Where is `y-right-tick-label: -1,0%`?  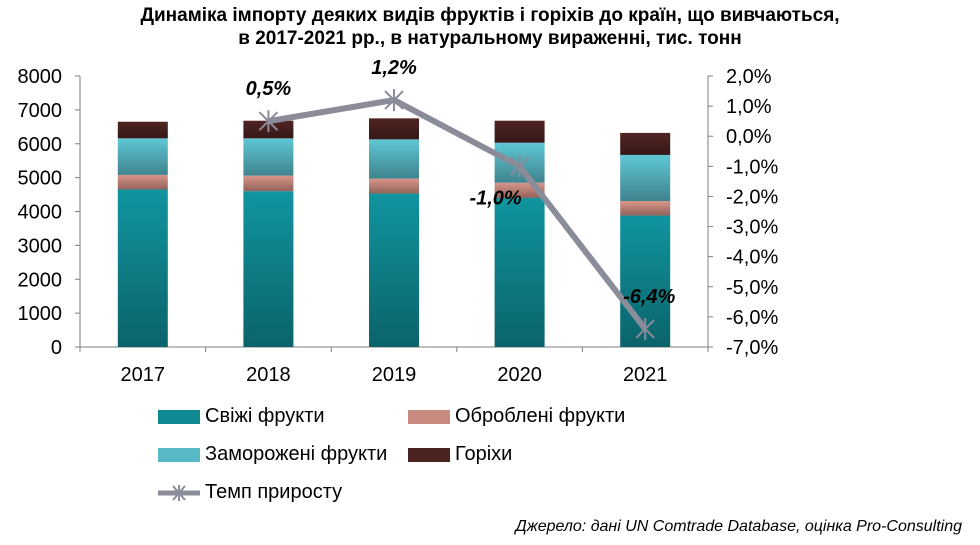
y-right-tick-label: -1,0% is located at coordinates (752, 167).